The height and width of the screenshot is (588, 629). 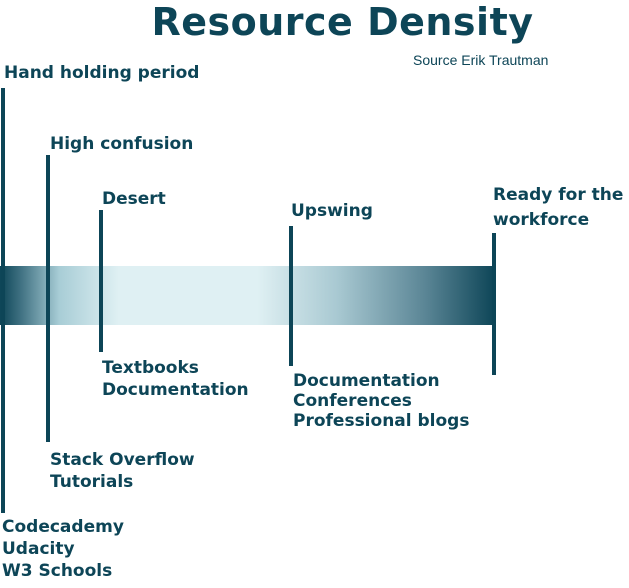 I want to click on stage-label-line: Upswing, so click(x=332, y=211).